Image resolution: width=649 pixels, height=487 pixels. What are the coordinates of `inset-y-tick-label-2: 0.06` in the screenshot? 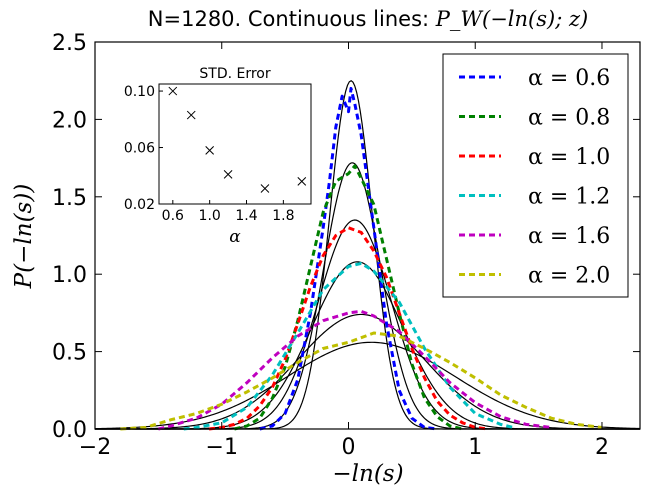 It's located at (139, 149).